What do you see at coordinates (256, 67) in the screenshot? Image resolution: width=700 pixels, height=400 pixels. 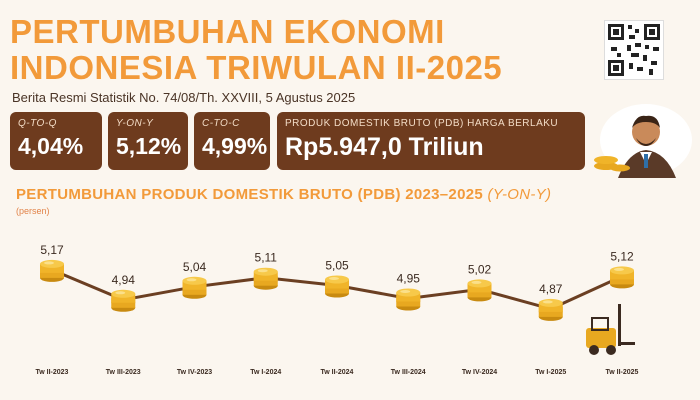 I see `title-line-2: INDONESIA TRIWULAN II-2025` at bounding box center [256, 67].